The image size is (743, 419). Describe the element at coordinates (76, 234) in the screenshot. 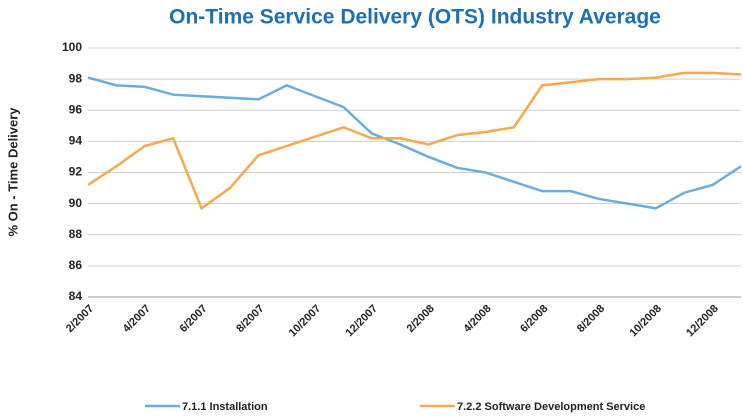

I see `y-tick-label: 88` at that location.